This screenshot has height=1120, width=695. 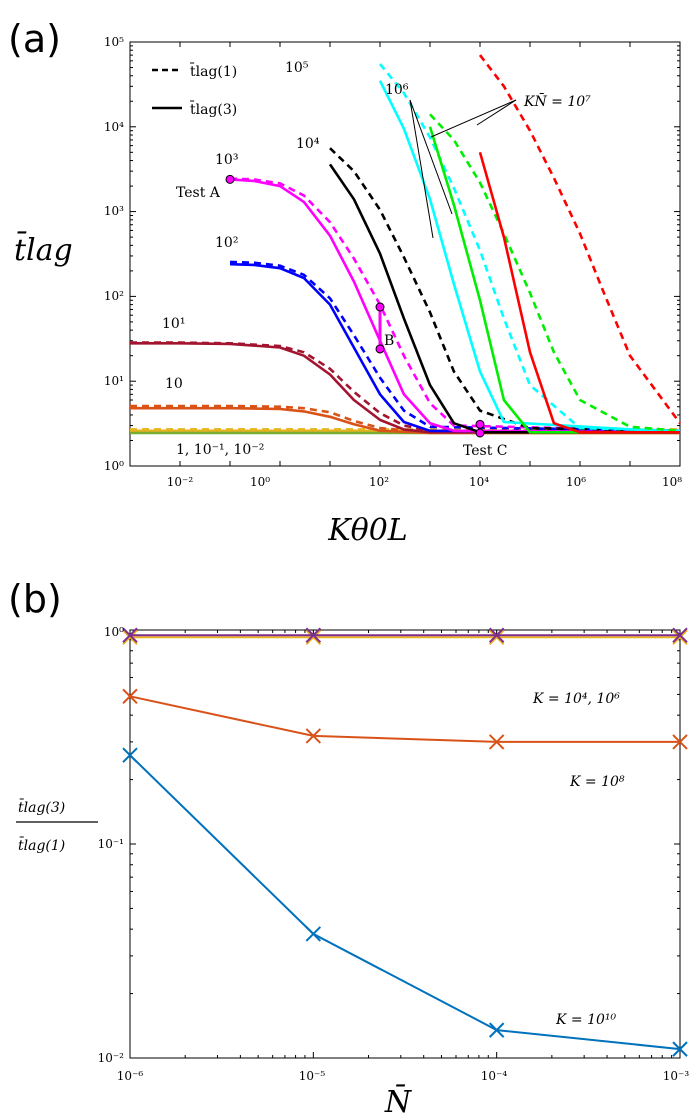 What do you see at coordinates (114, 466) in the screenshot?
I see `a-ytick-label: 10⁰` at bounding box center [114, 466].